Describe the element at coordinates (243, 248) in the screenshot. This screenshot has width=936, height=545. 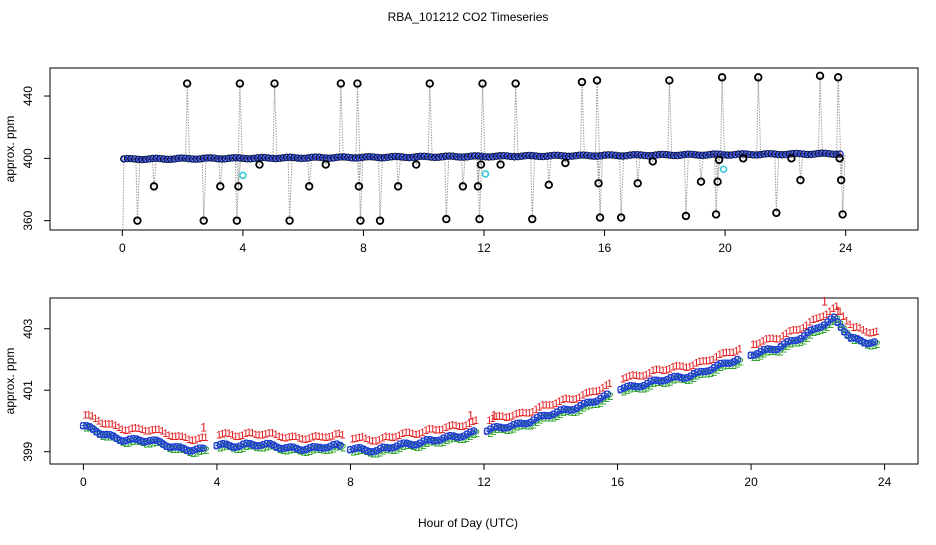
I see `x-tick-label: 4` at that location.